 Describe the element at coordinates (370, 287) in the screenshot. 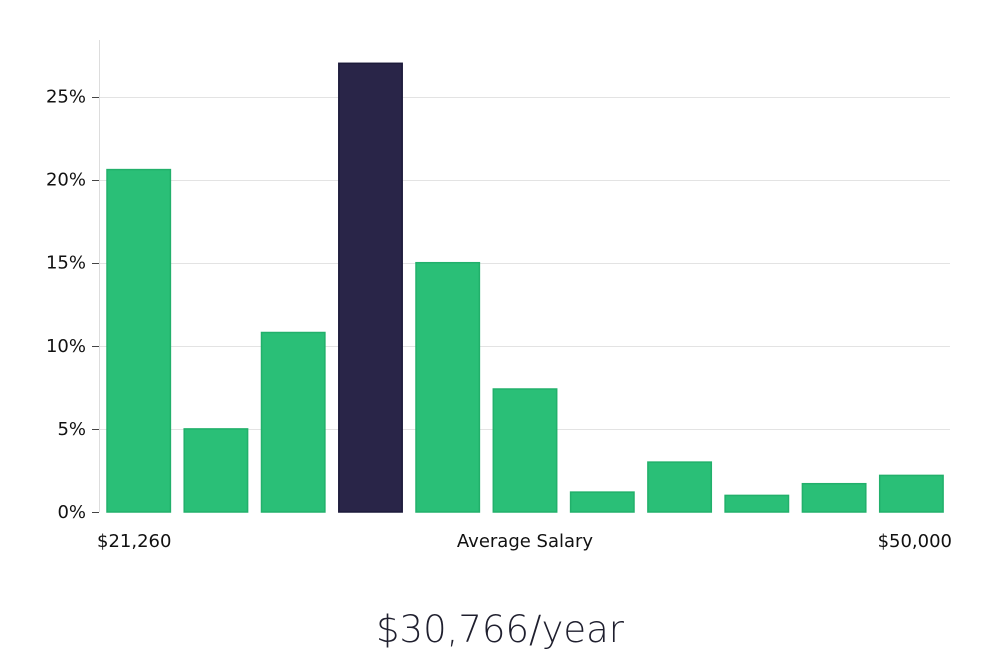

I see `bar-highlighted` at that location.